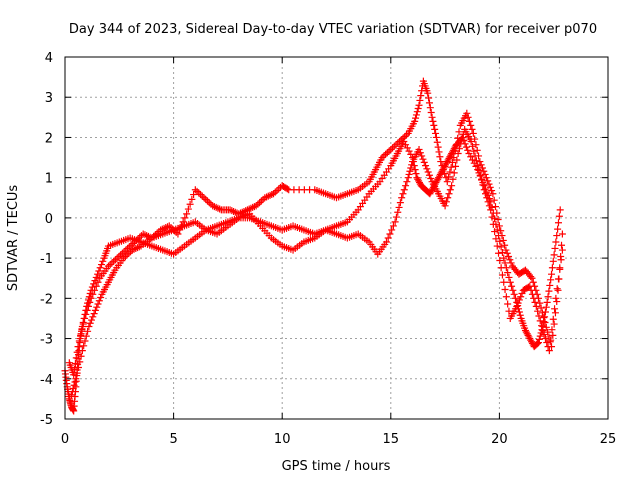 The image size is (640, 480). Describe the element at coordinates (49, 98) in the screenshot. I see `y-tick-label: 3` at that location.